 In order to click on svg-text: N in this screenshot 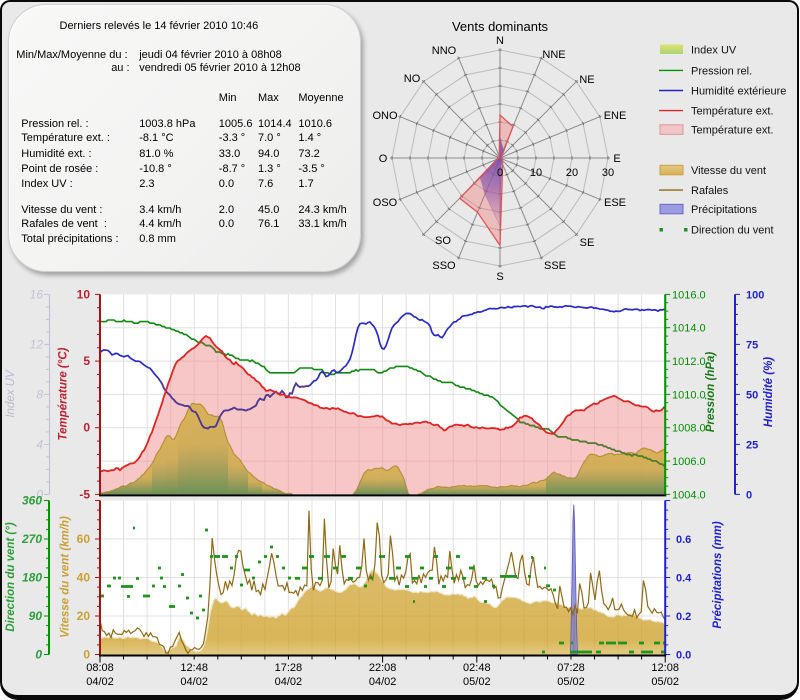, I will do `click(500, 41)`.